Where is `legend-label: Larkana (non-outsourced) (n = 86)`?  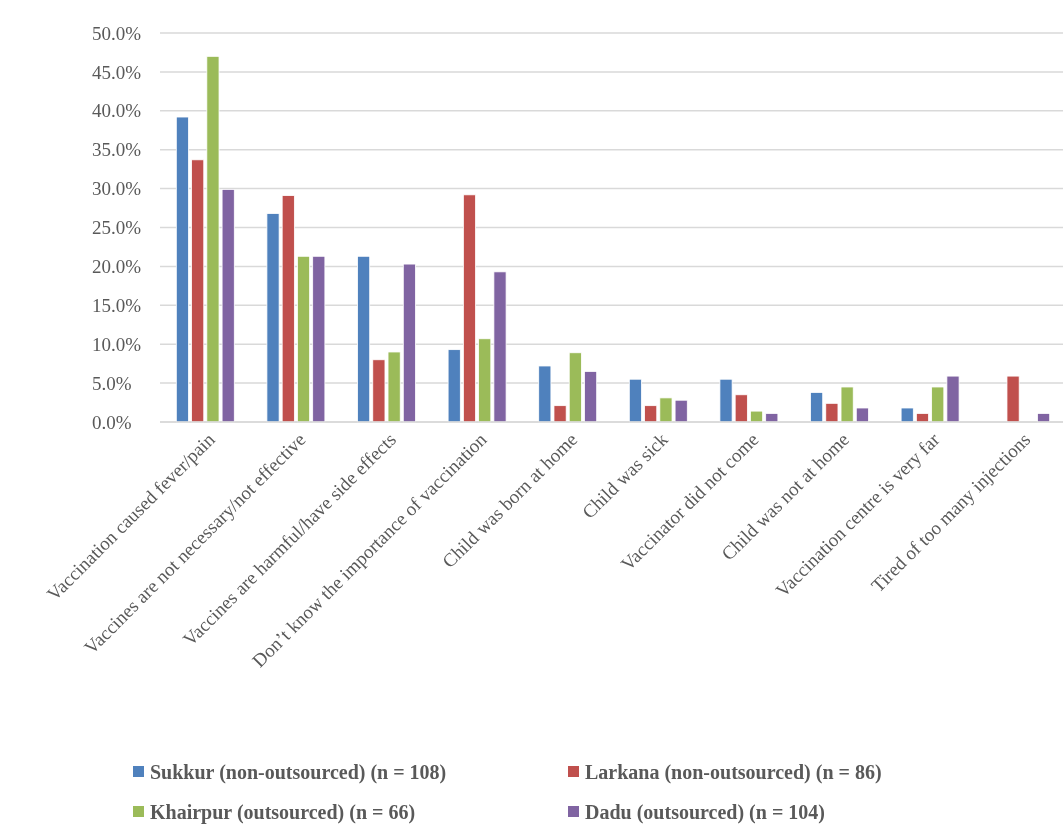
legend-label: Larkana (non-outsourced) (n = 86) is located at coordinates (733, 772).